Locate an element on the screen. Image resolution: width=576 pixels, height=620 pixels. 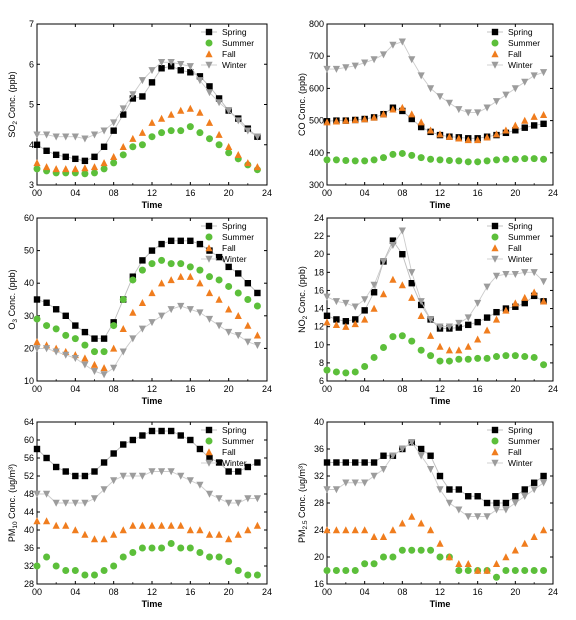
y-tick-label: 300 is located at coordinates (316, 185).